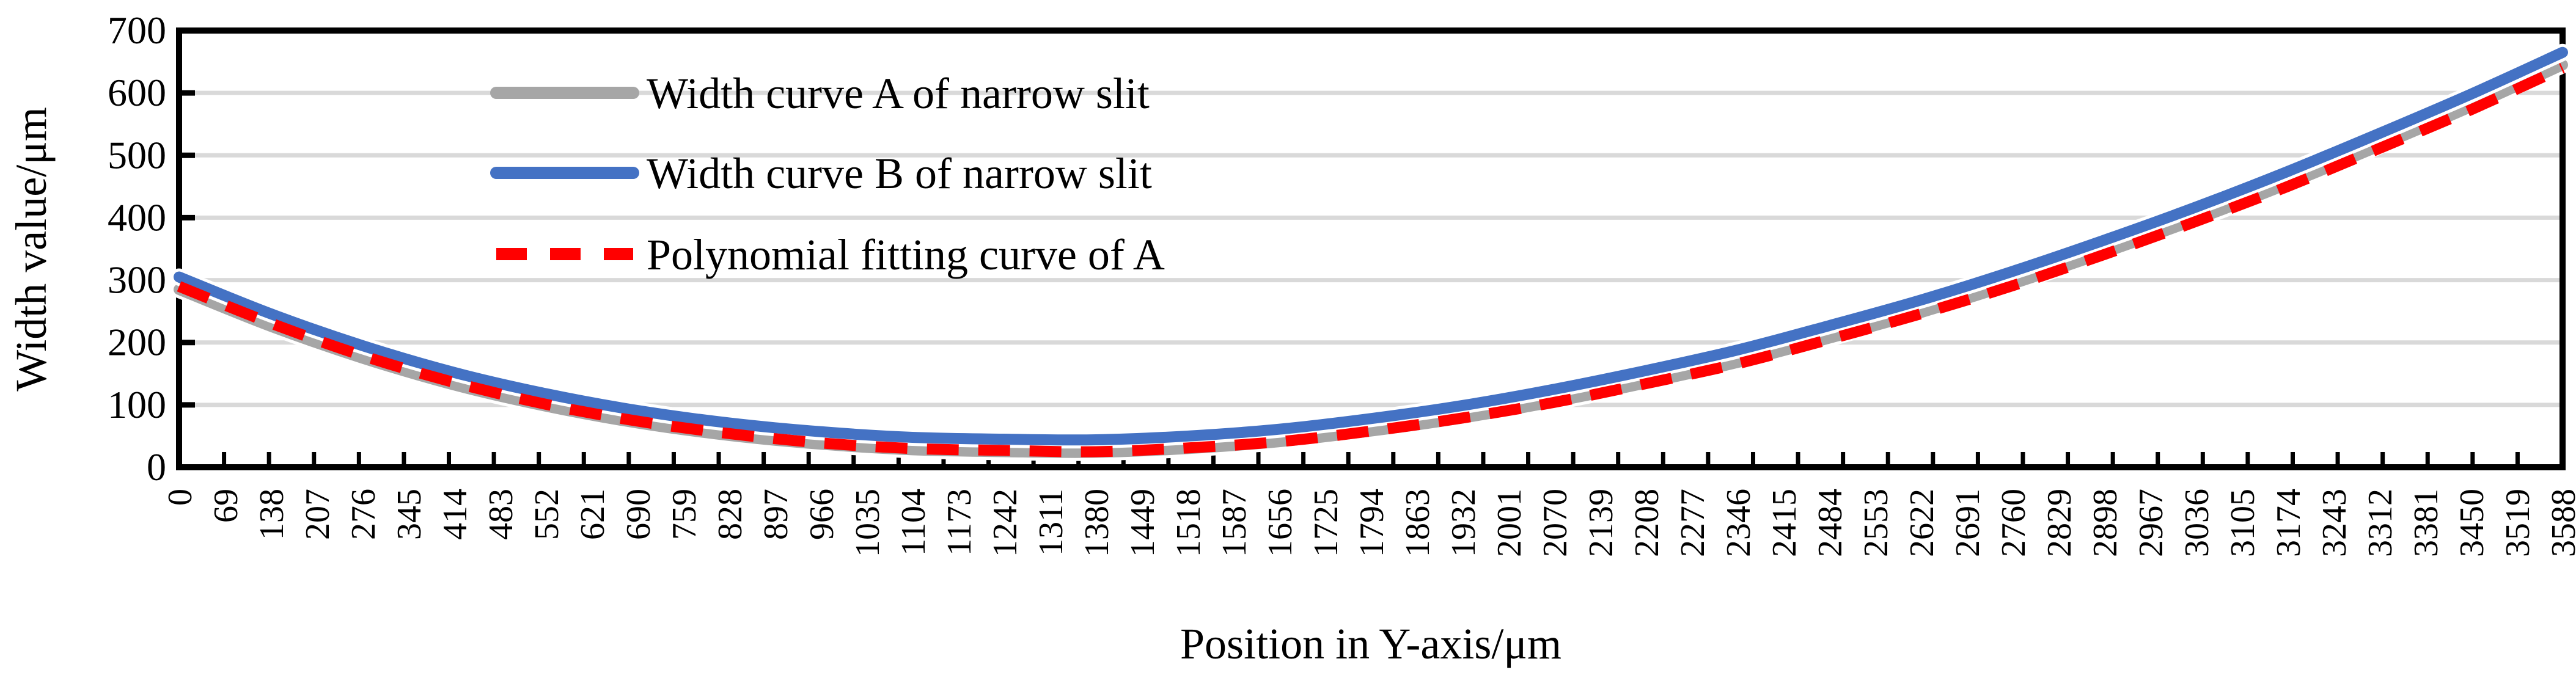 Image resolution: width=2576 pixels, height=678 pixels. Describe the element at coordinates (1922, 523) in the screenshot. I see `x-tick-label-2622: 2622` at that location.